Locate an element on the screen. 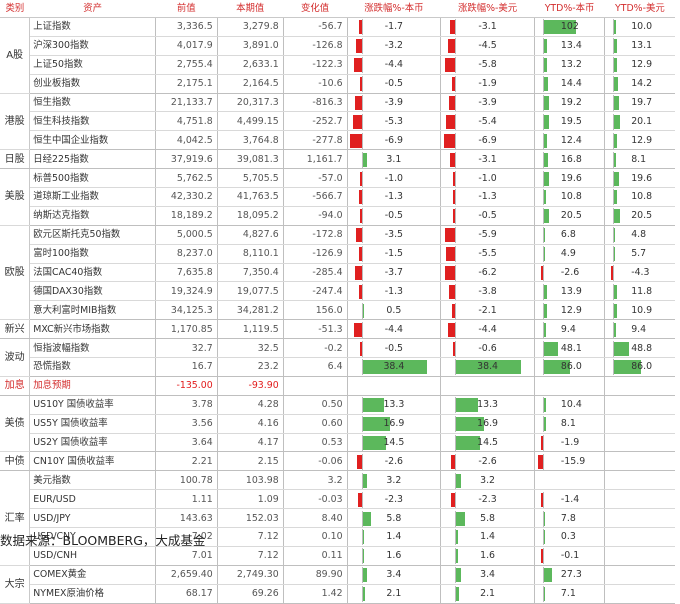 The width and height of the screenshot is (680, 604). pct-local-value: -2.6 is located at coordinates (394, 461).